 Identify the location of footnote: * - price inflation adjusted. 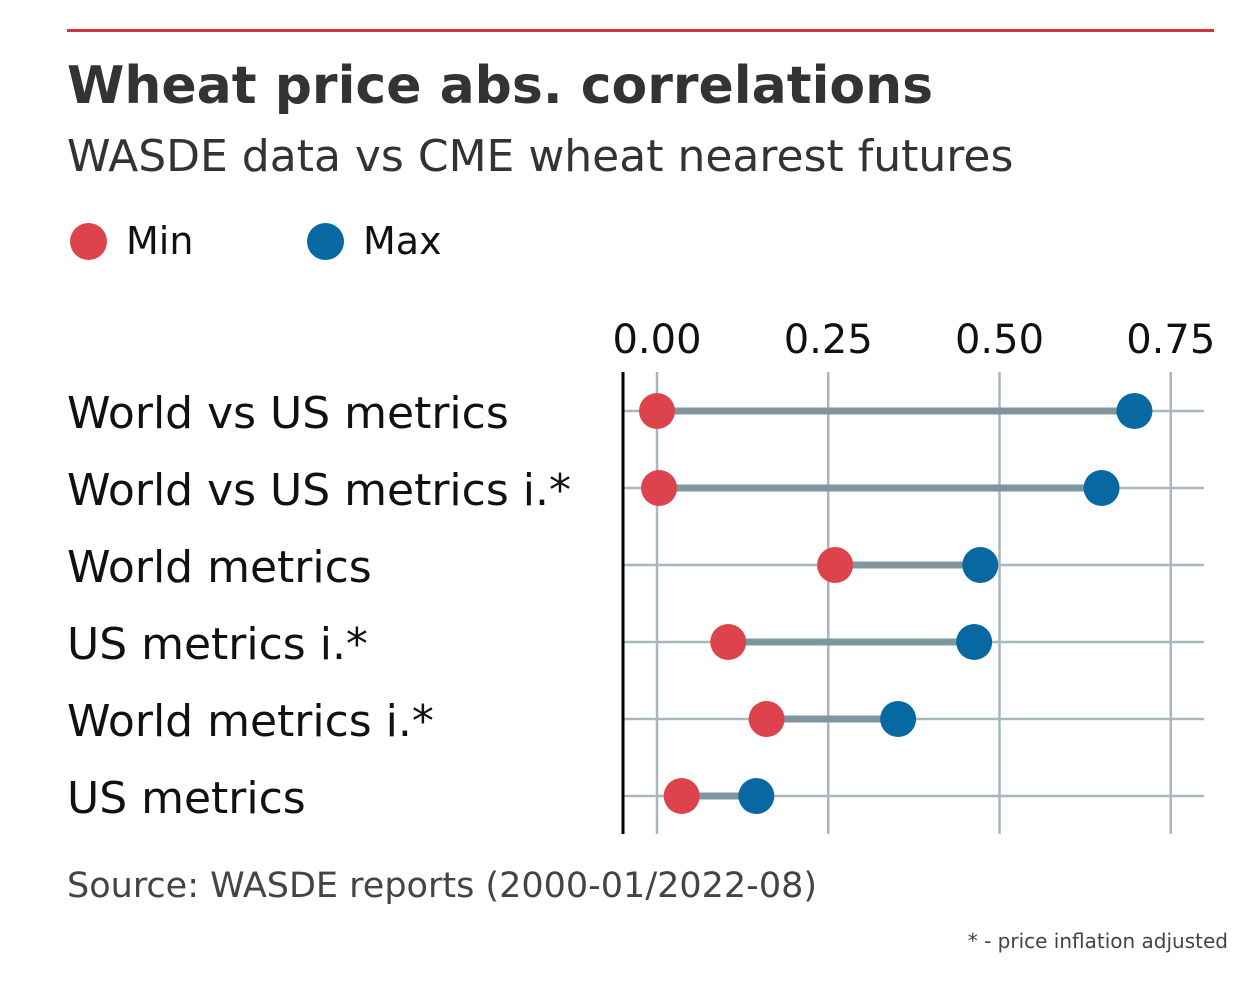
(1097, 941).